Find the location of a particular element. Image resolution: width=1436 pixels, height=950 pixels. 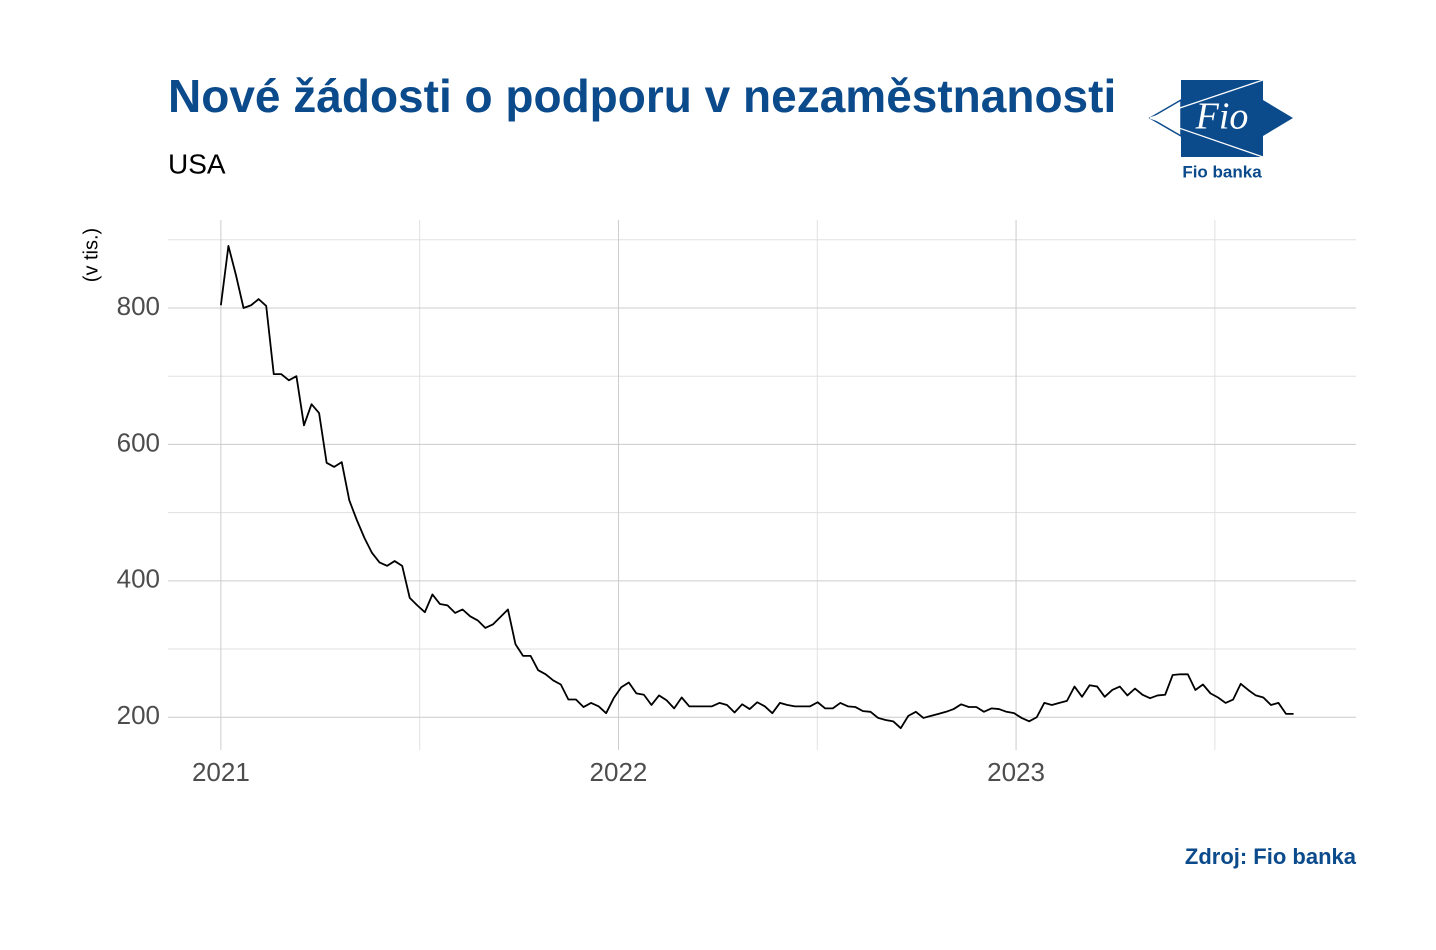

x-tick-label: 2022 is located at coordinates (619, 772).